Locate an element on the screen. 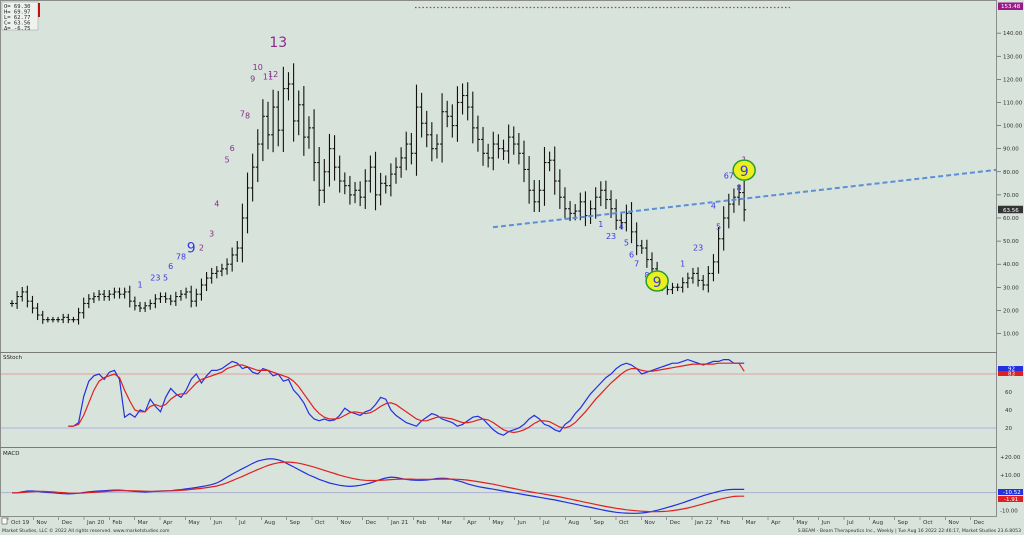 Image resolution: width=1024 pixels, height=535 pixels. right-axis is located at coordinates (1010, 258).